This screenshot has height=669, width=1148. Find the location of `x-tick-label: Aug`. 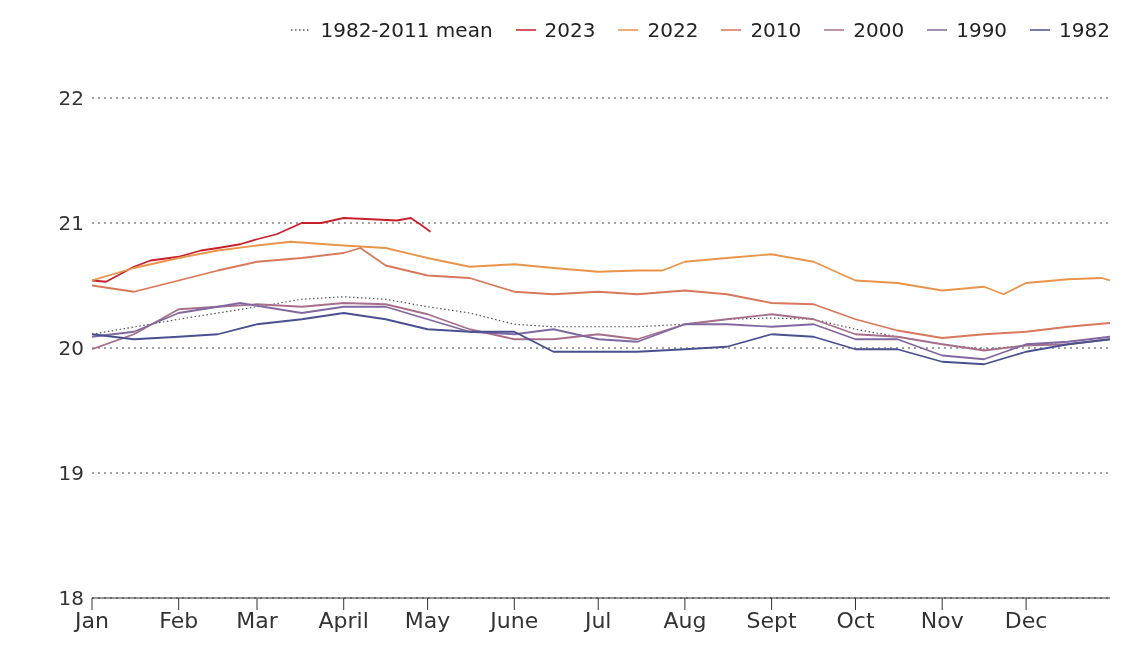

x-tick-label: Aug is located at coordinates (685, 620).